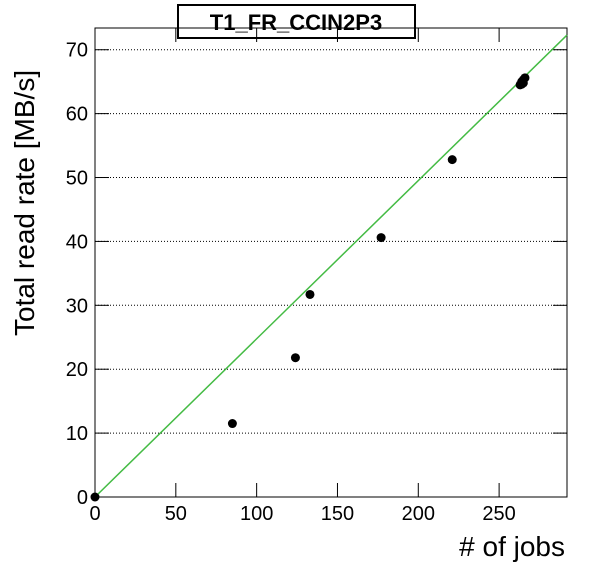  What do you see at coordinates (256, 514) in the screenshot?
I see `x-tick-label: 100` at bounding box center [256, 514].